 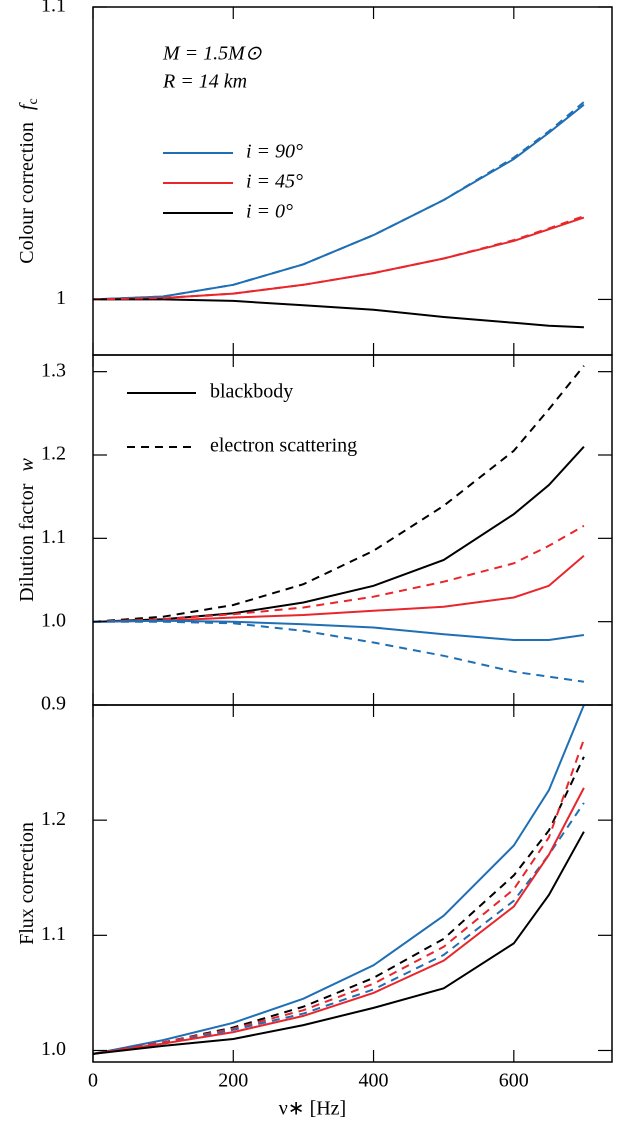 What do you see at coordinates (61, 298) in the screenshot?
I see `y-tick-label: 1` at bounding box center [61, 298].